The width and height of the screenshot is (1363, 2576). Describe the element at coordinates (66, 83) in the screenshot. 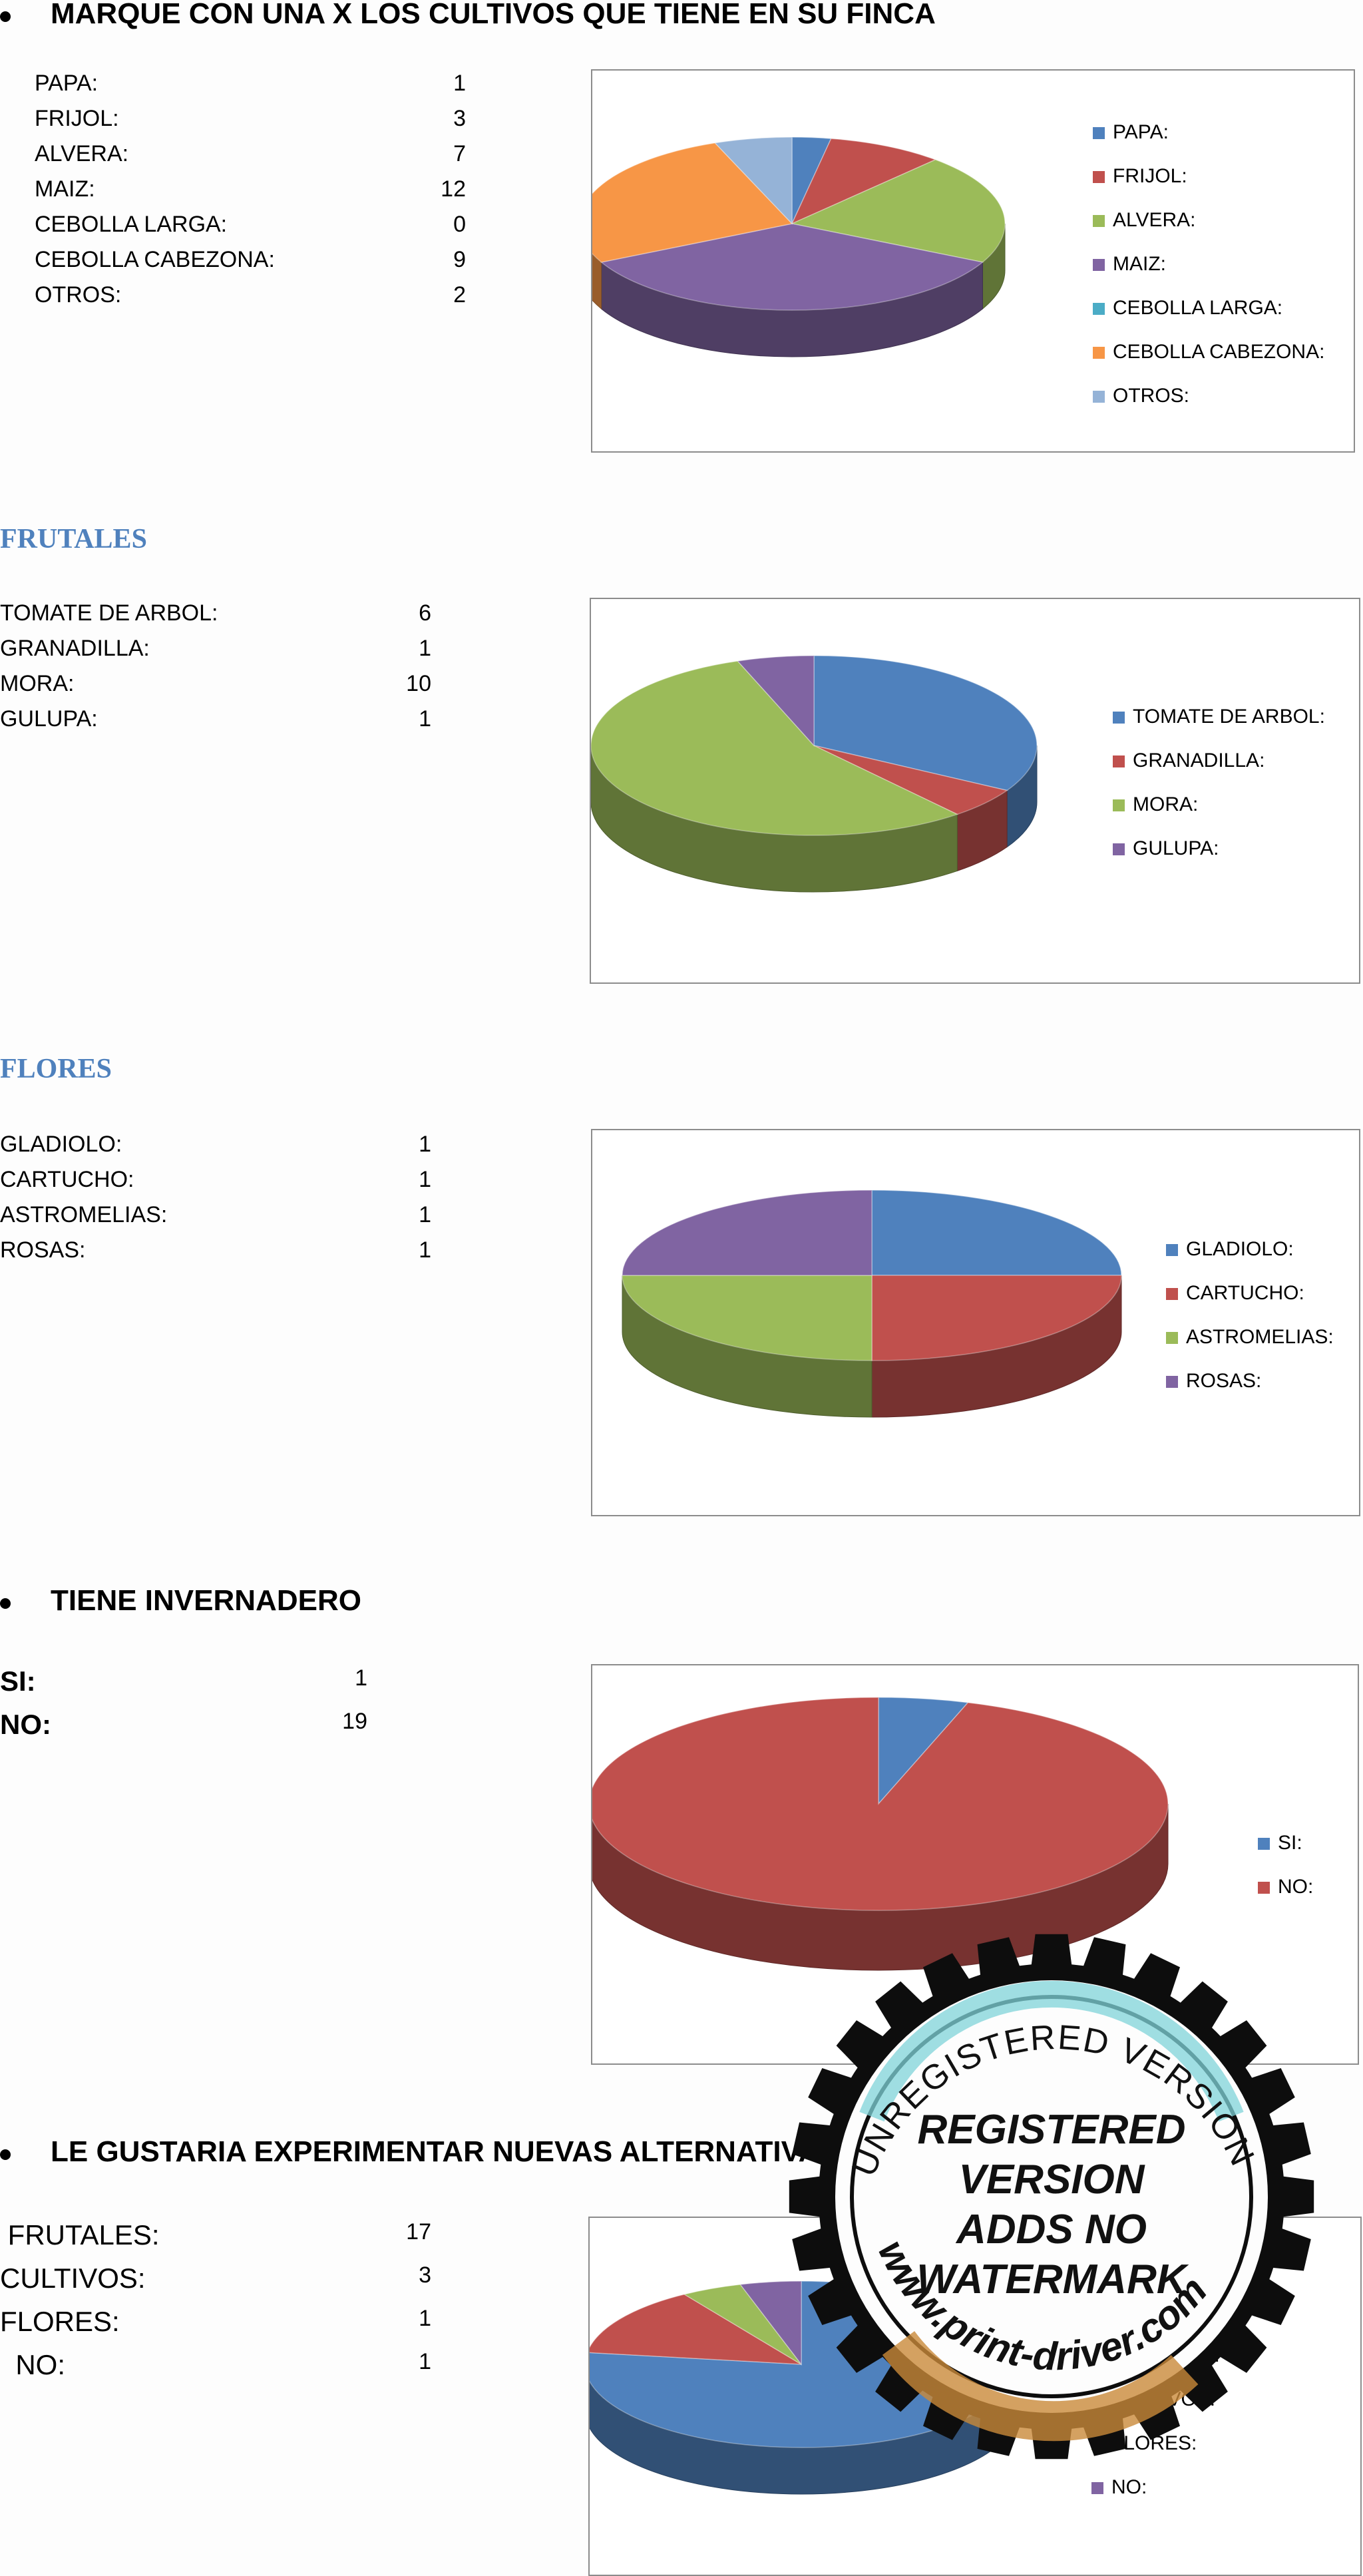

I see `item-label: PAPA:` at that location.